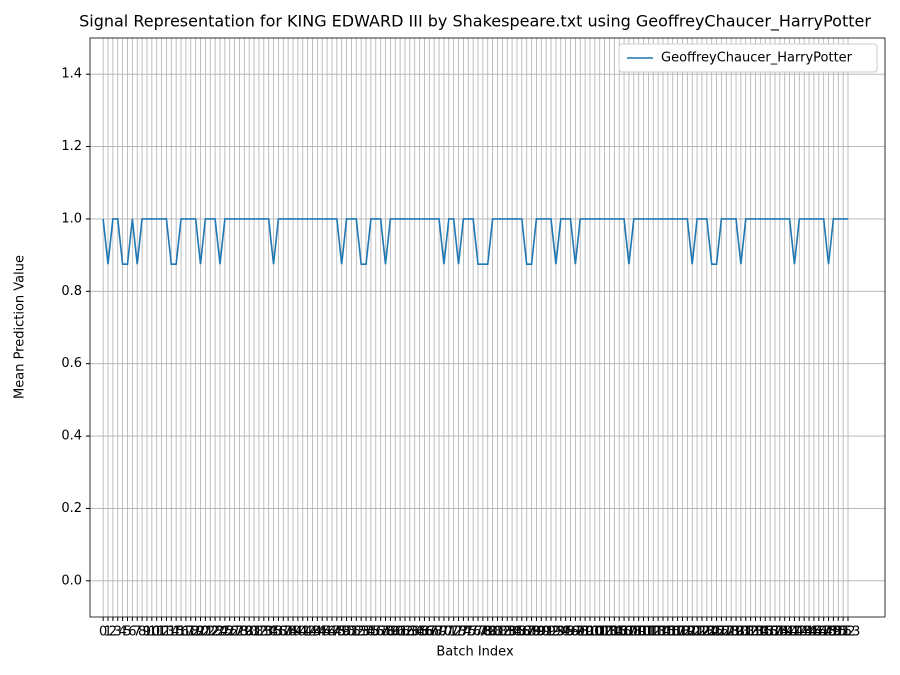 This screenshot has height=675, width=900. I want to click on x-tick-label: 148, so click(823, 632).